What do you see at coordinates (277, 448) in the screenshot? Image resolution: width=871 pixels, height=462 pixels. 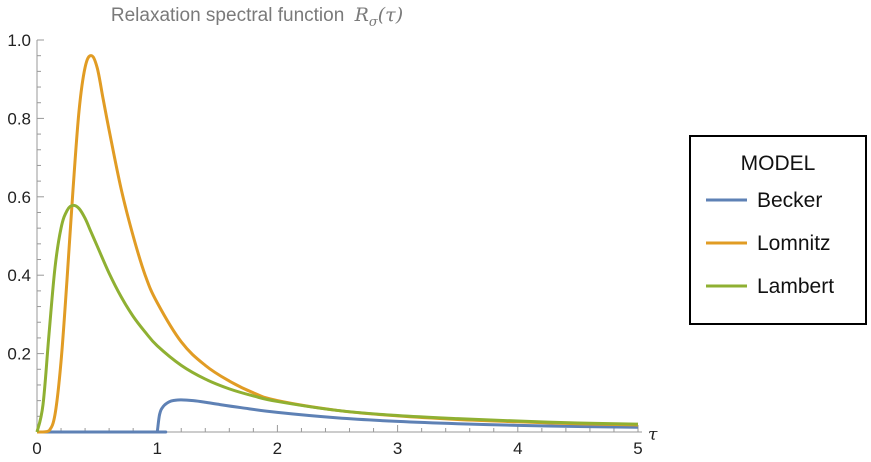 I see `x-tick-label: 2` at bounding box center [277, 448].